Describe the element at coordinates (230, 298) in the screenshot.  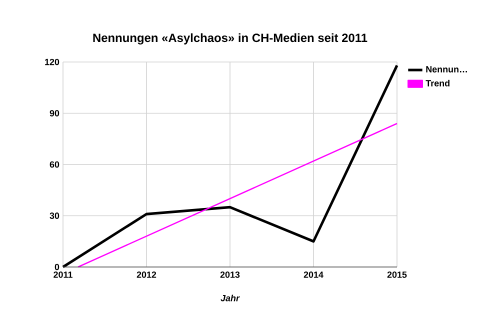
I see `x-axis-title: Jahr` at that location.